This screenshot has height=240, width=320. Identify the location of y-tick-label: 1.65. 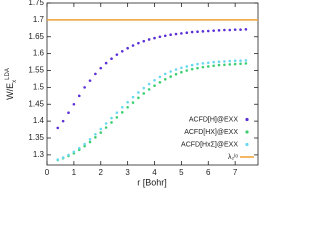
(36, 36).